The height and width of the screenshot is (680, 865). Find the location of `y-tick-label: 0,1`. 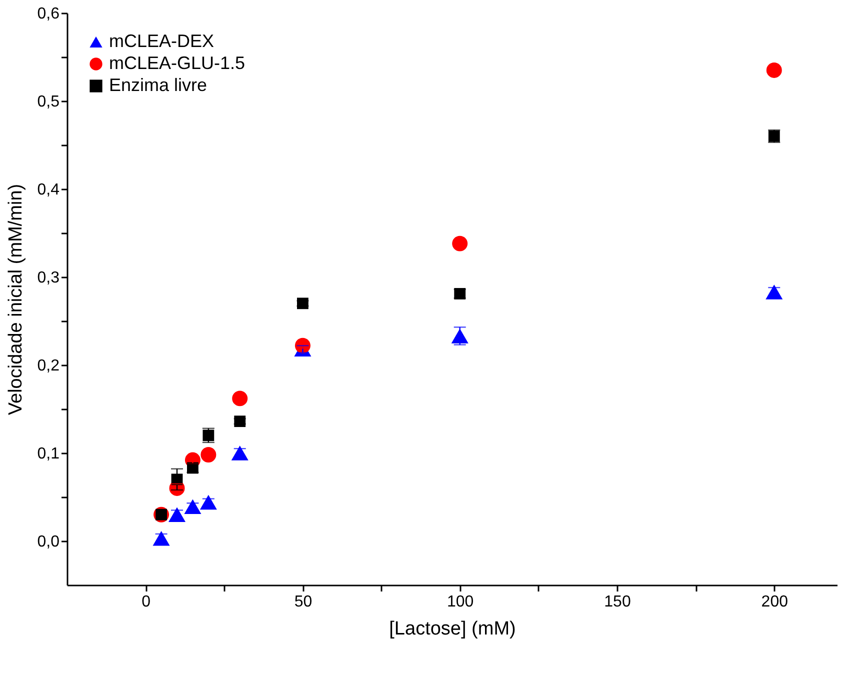

y-tick-label: 0,1 is located at coordinates (48, 454).